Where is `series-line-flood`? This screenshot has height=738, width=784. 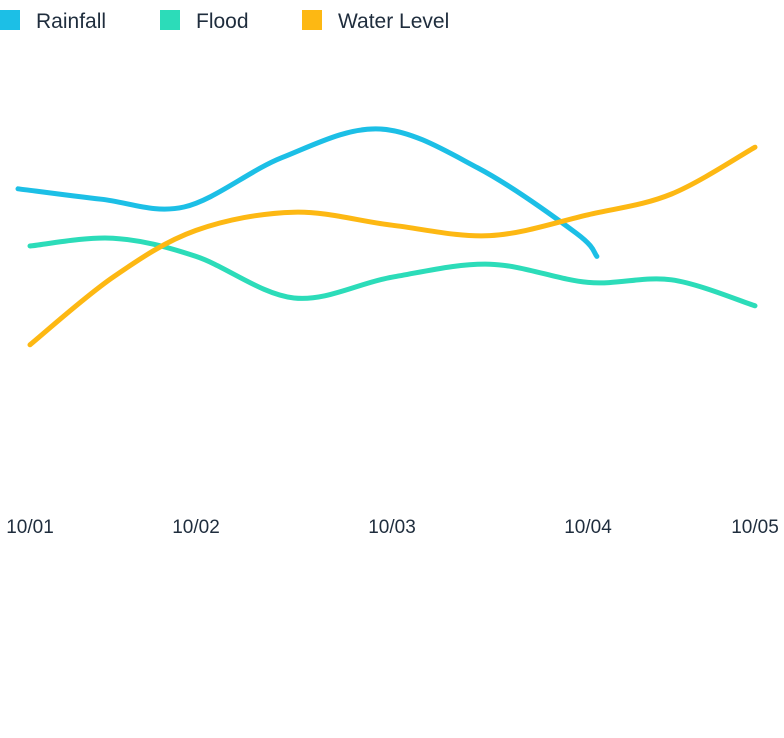 series-line-flood is located at coordinates (392, 272).